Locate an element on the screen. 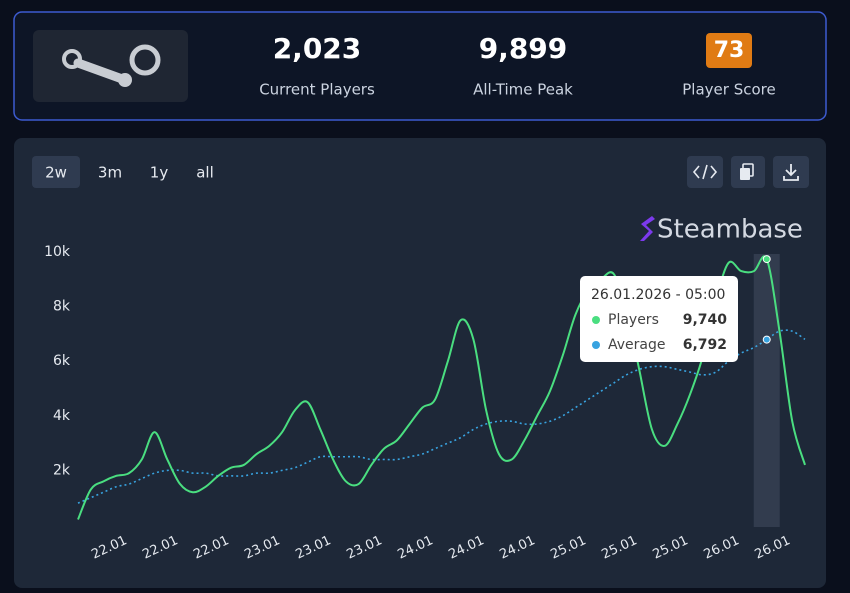 This screenshot has width=850, height=593. hover-band is located at coordinates (766, 390).